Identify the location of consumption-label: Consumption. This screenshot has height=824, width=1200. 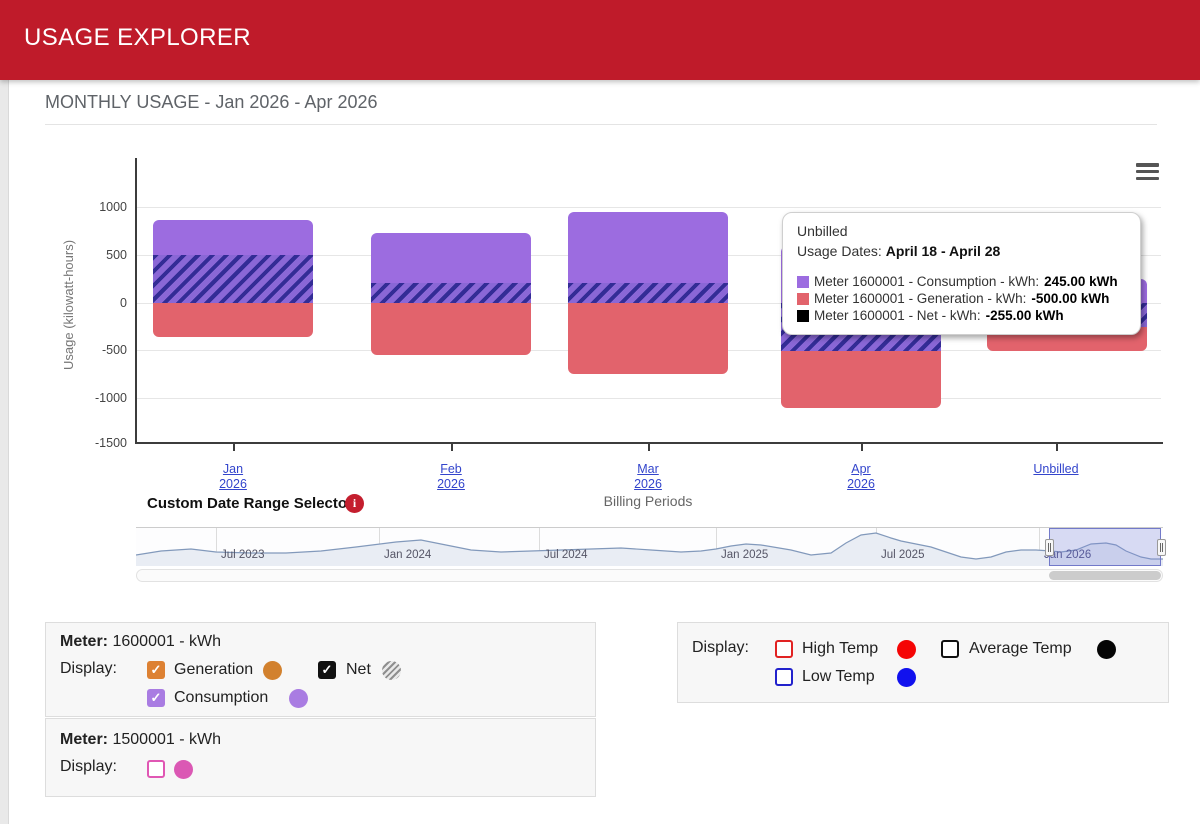
(221, 697).